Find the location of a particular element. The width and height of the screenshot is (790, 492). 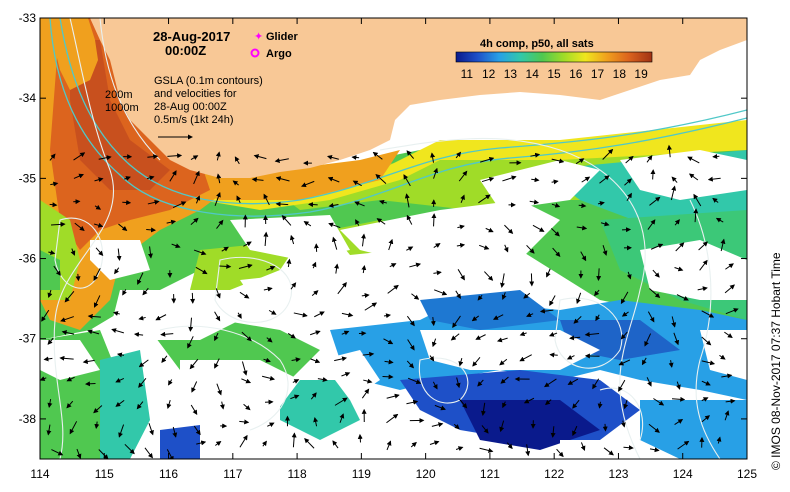

note-line-3: 28-Aug 00:00Z is located at coordinates (190, 107).